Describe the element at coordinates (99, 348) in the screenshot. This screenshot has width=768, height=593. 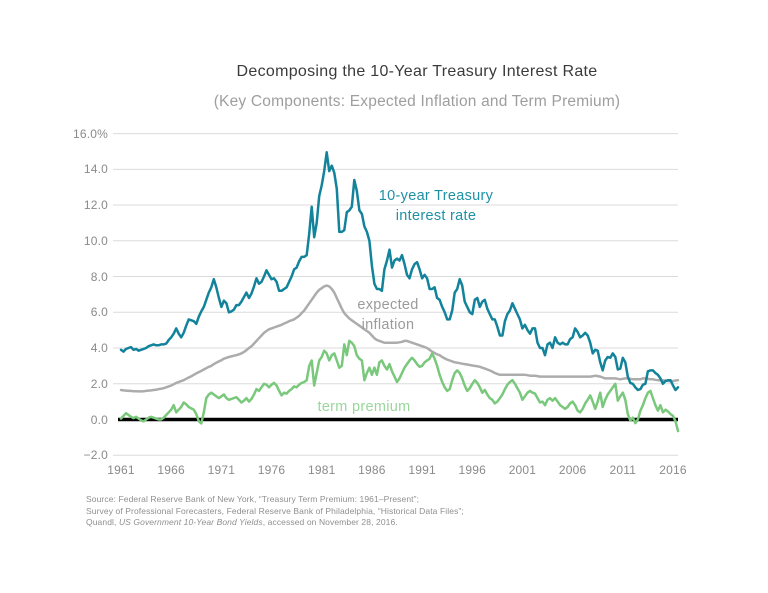
I see `y-axis-tick-label: 4.0` at that location.